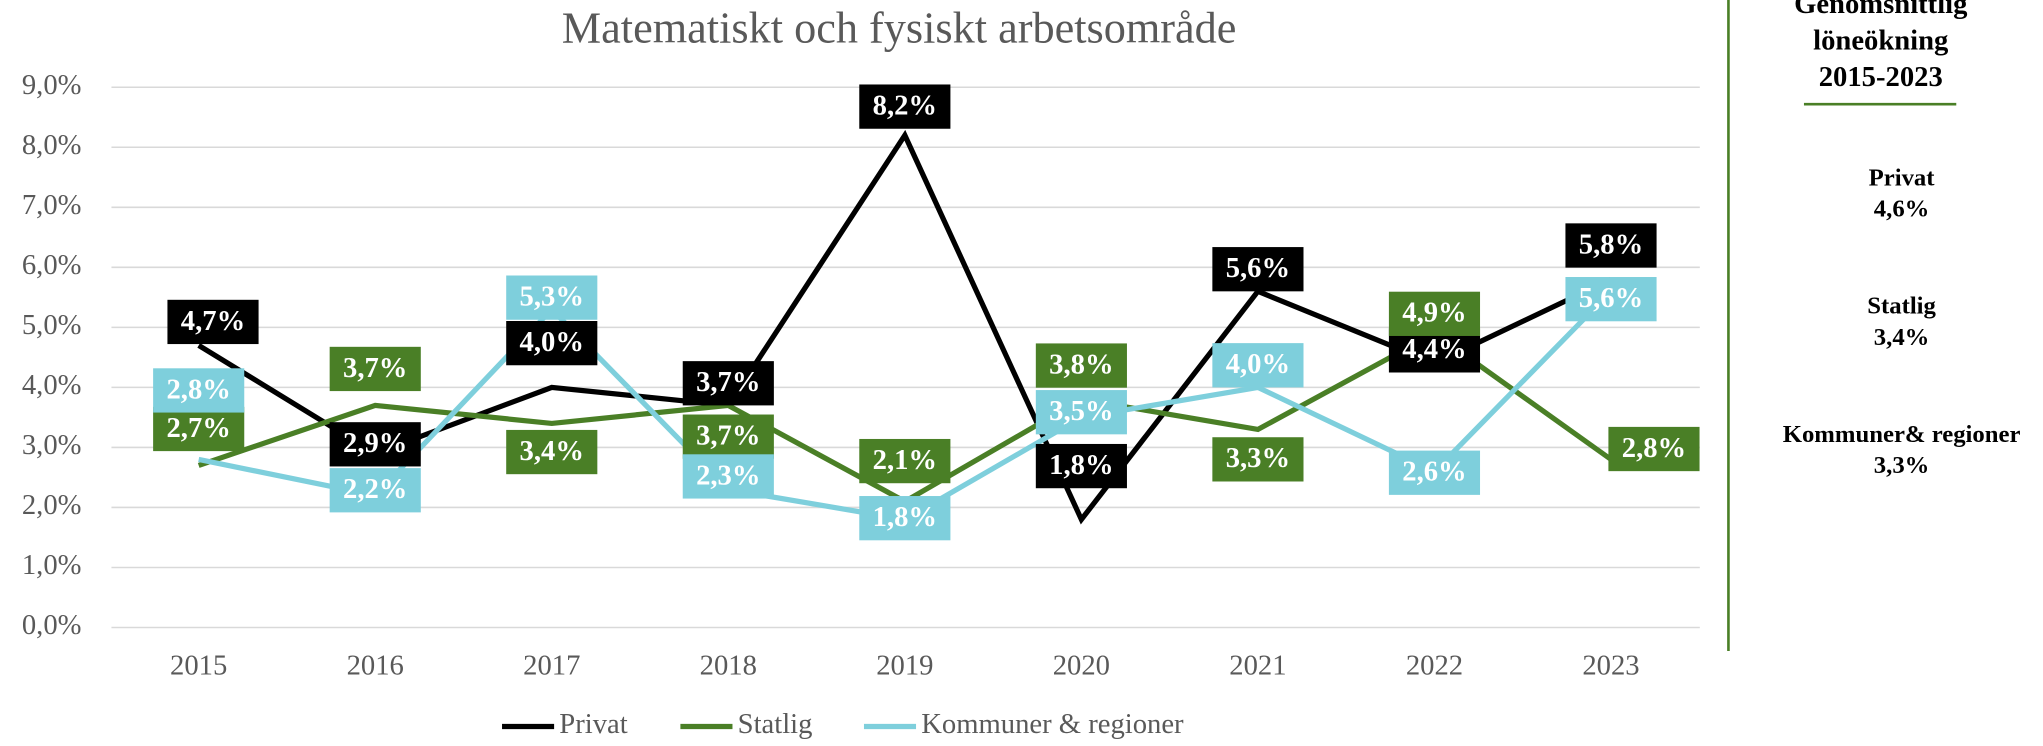  What do you see at coordinates (1901, 306) in the screenshot?
I see `side-item-name: Statlig` at bounding box center [1901, 306].